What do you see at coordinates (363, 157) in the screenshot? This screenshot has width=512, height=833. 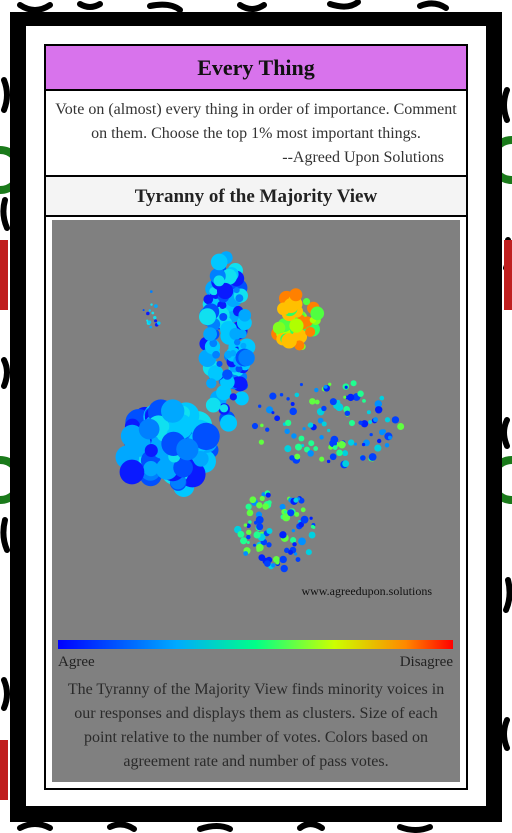 I see `attribution: --Agreed Upon Solutions` at bounding box center [363, 157].